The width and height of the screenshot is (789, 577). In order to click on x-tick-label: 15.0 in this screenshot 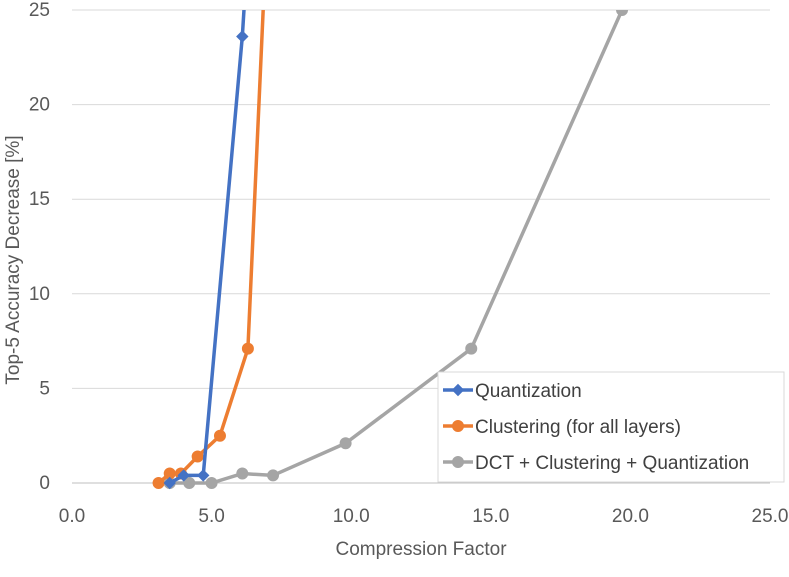, I will do `click(490, 516)`.